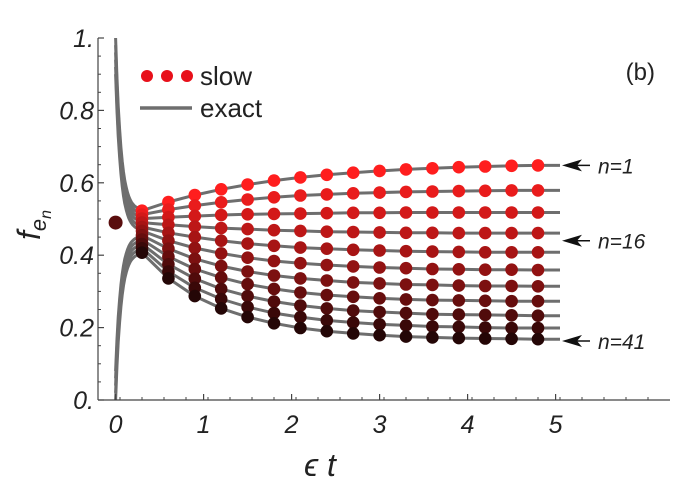  Describe the element at coordinates (204, 425) in the screenshot. I see `x-tick-label: 1` at that location.